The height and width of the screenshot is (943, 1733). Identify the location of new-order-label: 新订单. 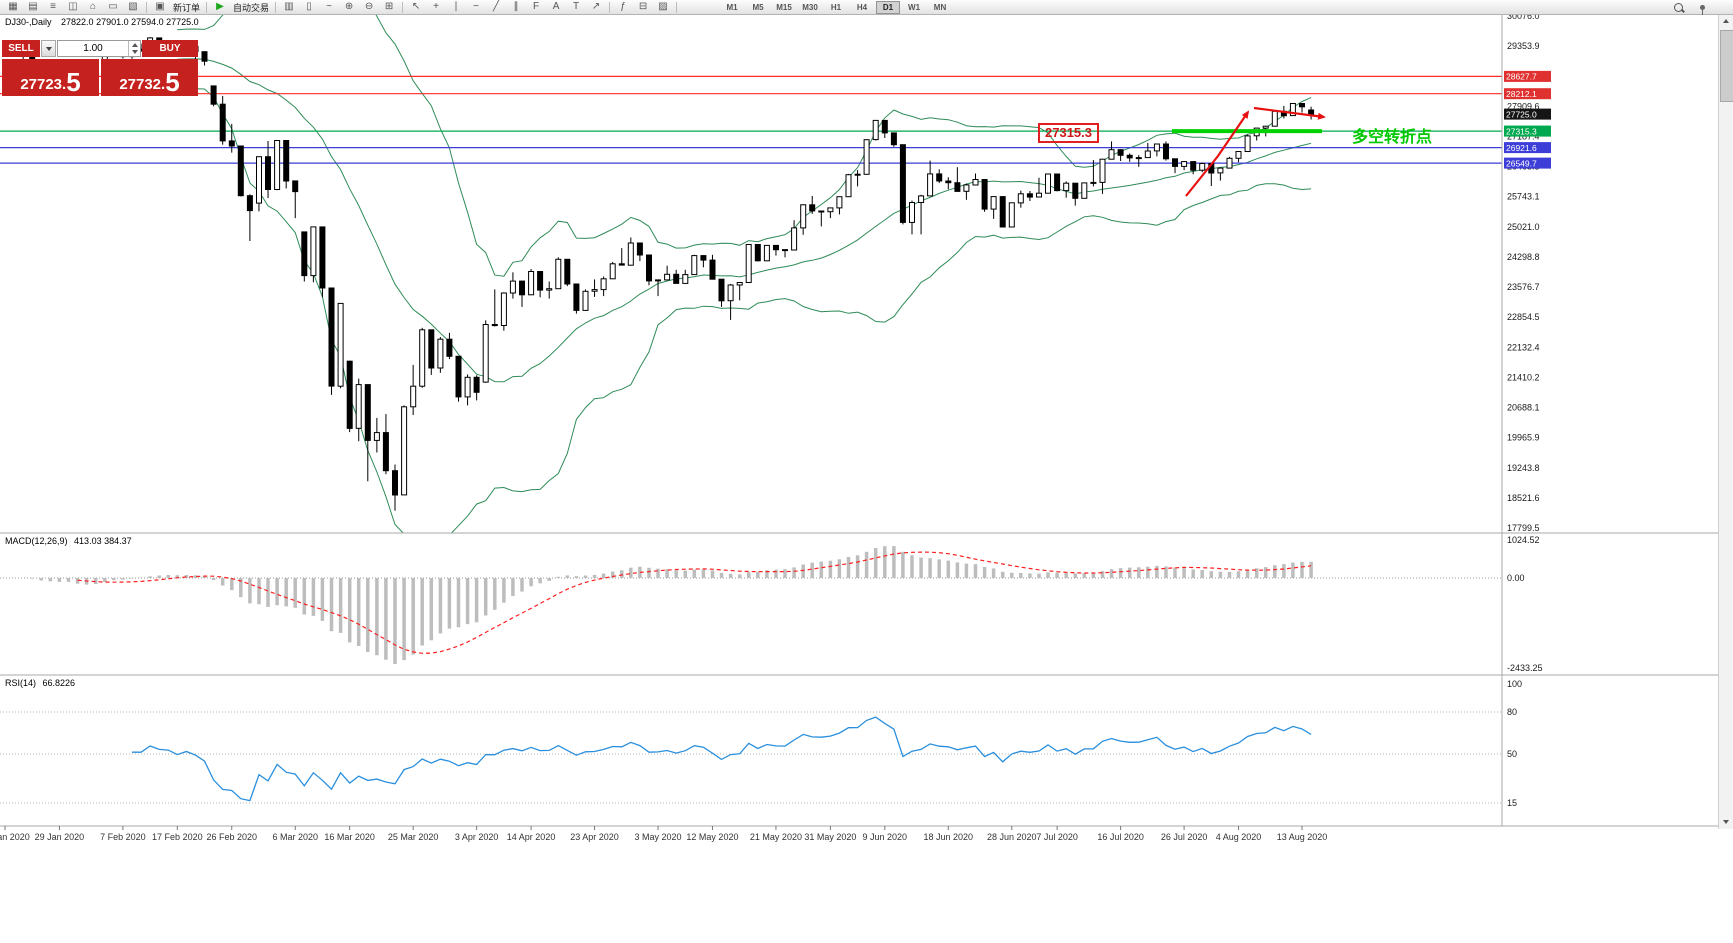
(187, 7).